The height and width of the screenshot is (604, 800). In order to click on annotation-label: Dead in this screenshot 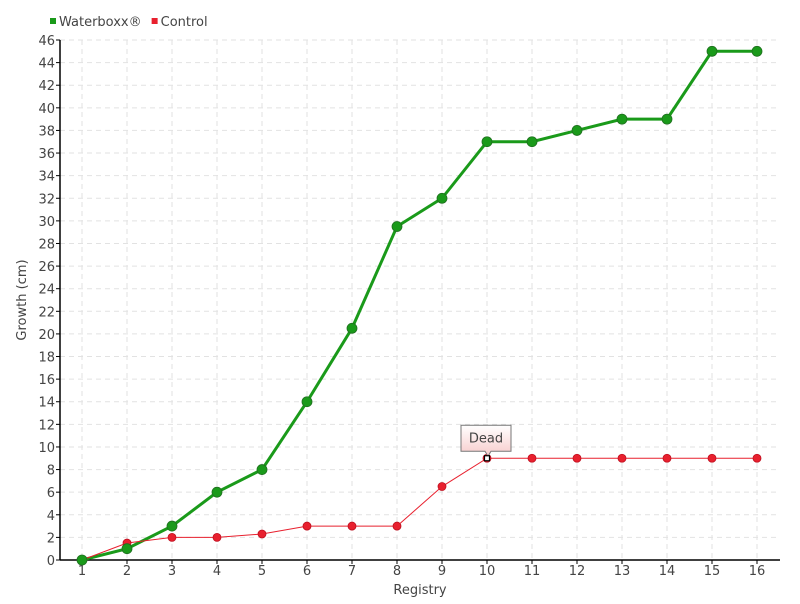, I will do `click(486, 438)`.